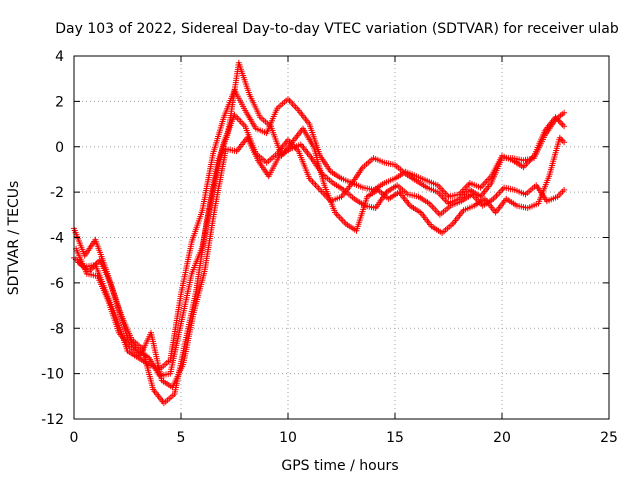 This screenshot has height=480, width=640. What do you see at coordinates (57, 329) in the screenshot?
I see `y-tick-label: -8` at bounding box center [57, 329].